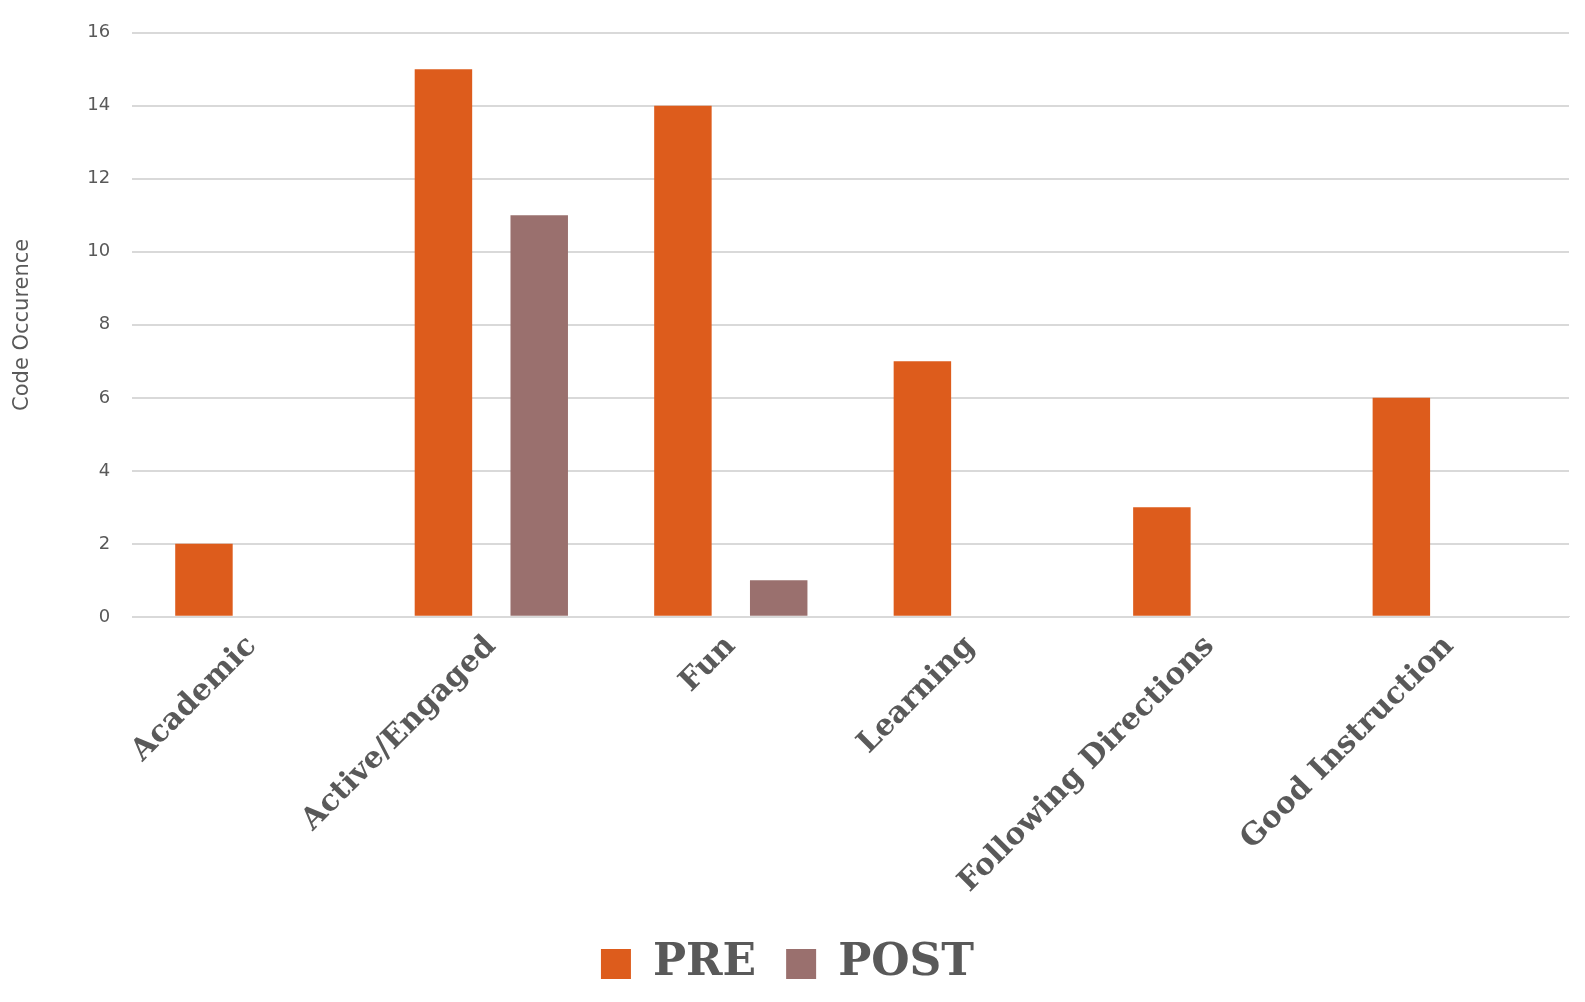 This screenshot has height=1002, width=1585. Describe the element at coordinates (704, 960) in the screenshot. I see `legend-label: PRE` at that location.